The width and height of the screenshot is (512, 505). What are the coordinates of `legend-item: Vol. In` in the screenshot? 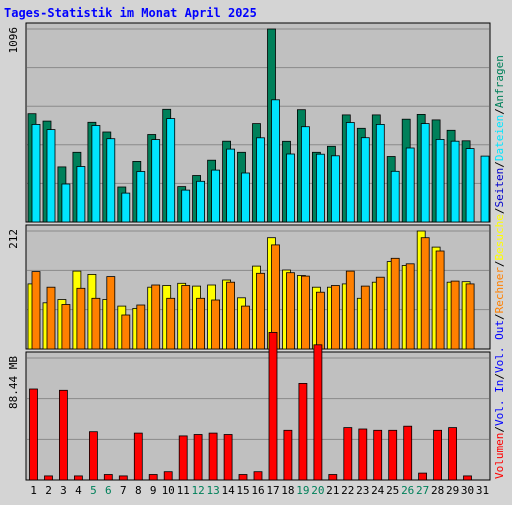 It's located at (499, 403).